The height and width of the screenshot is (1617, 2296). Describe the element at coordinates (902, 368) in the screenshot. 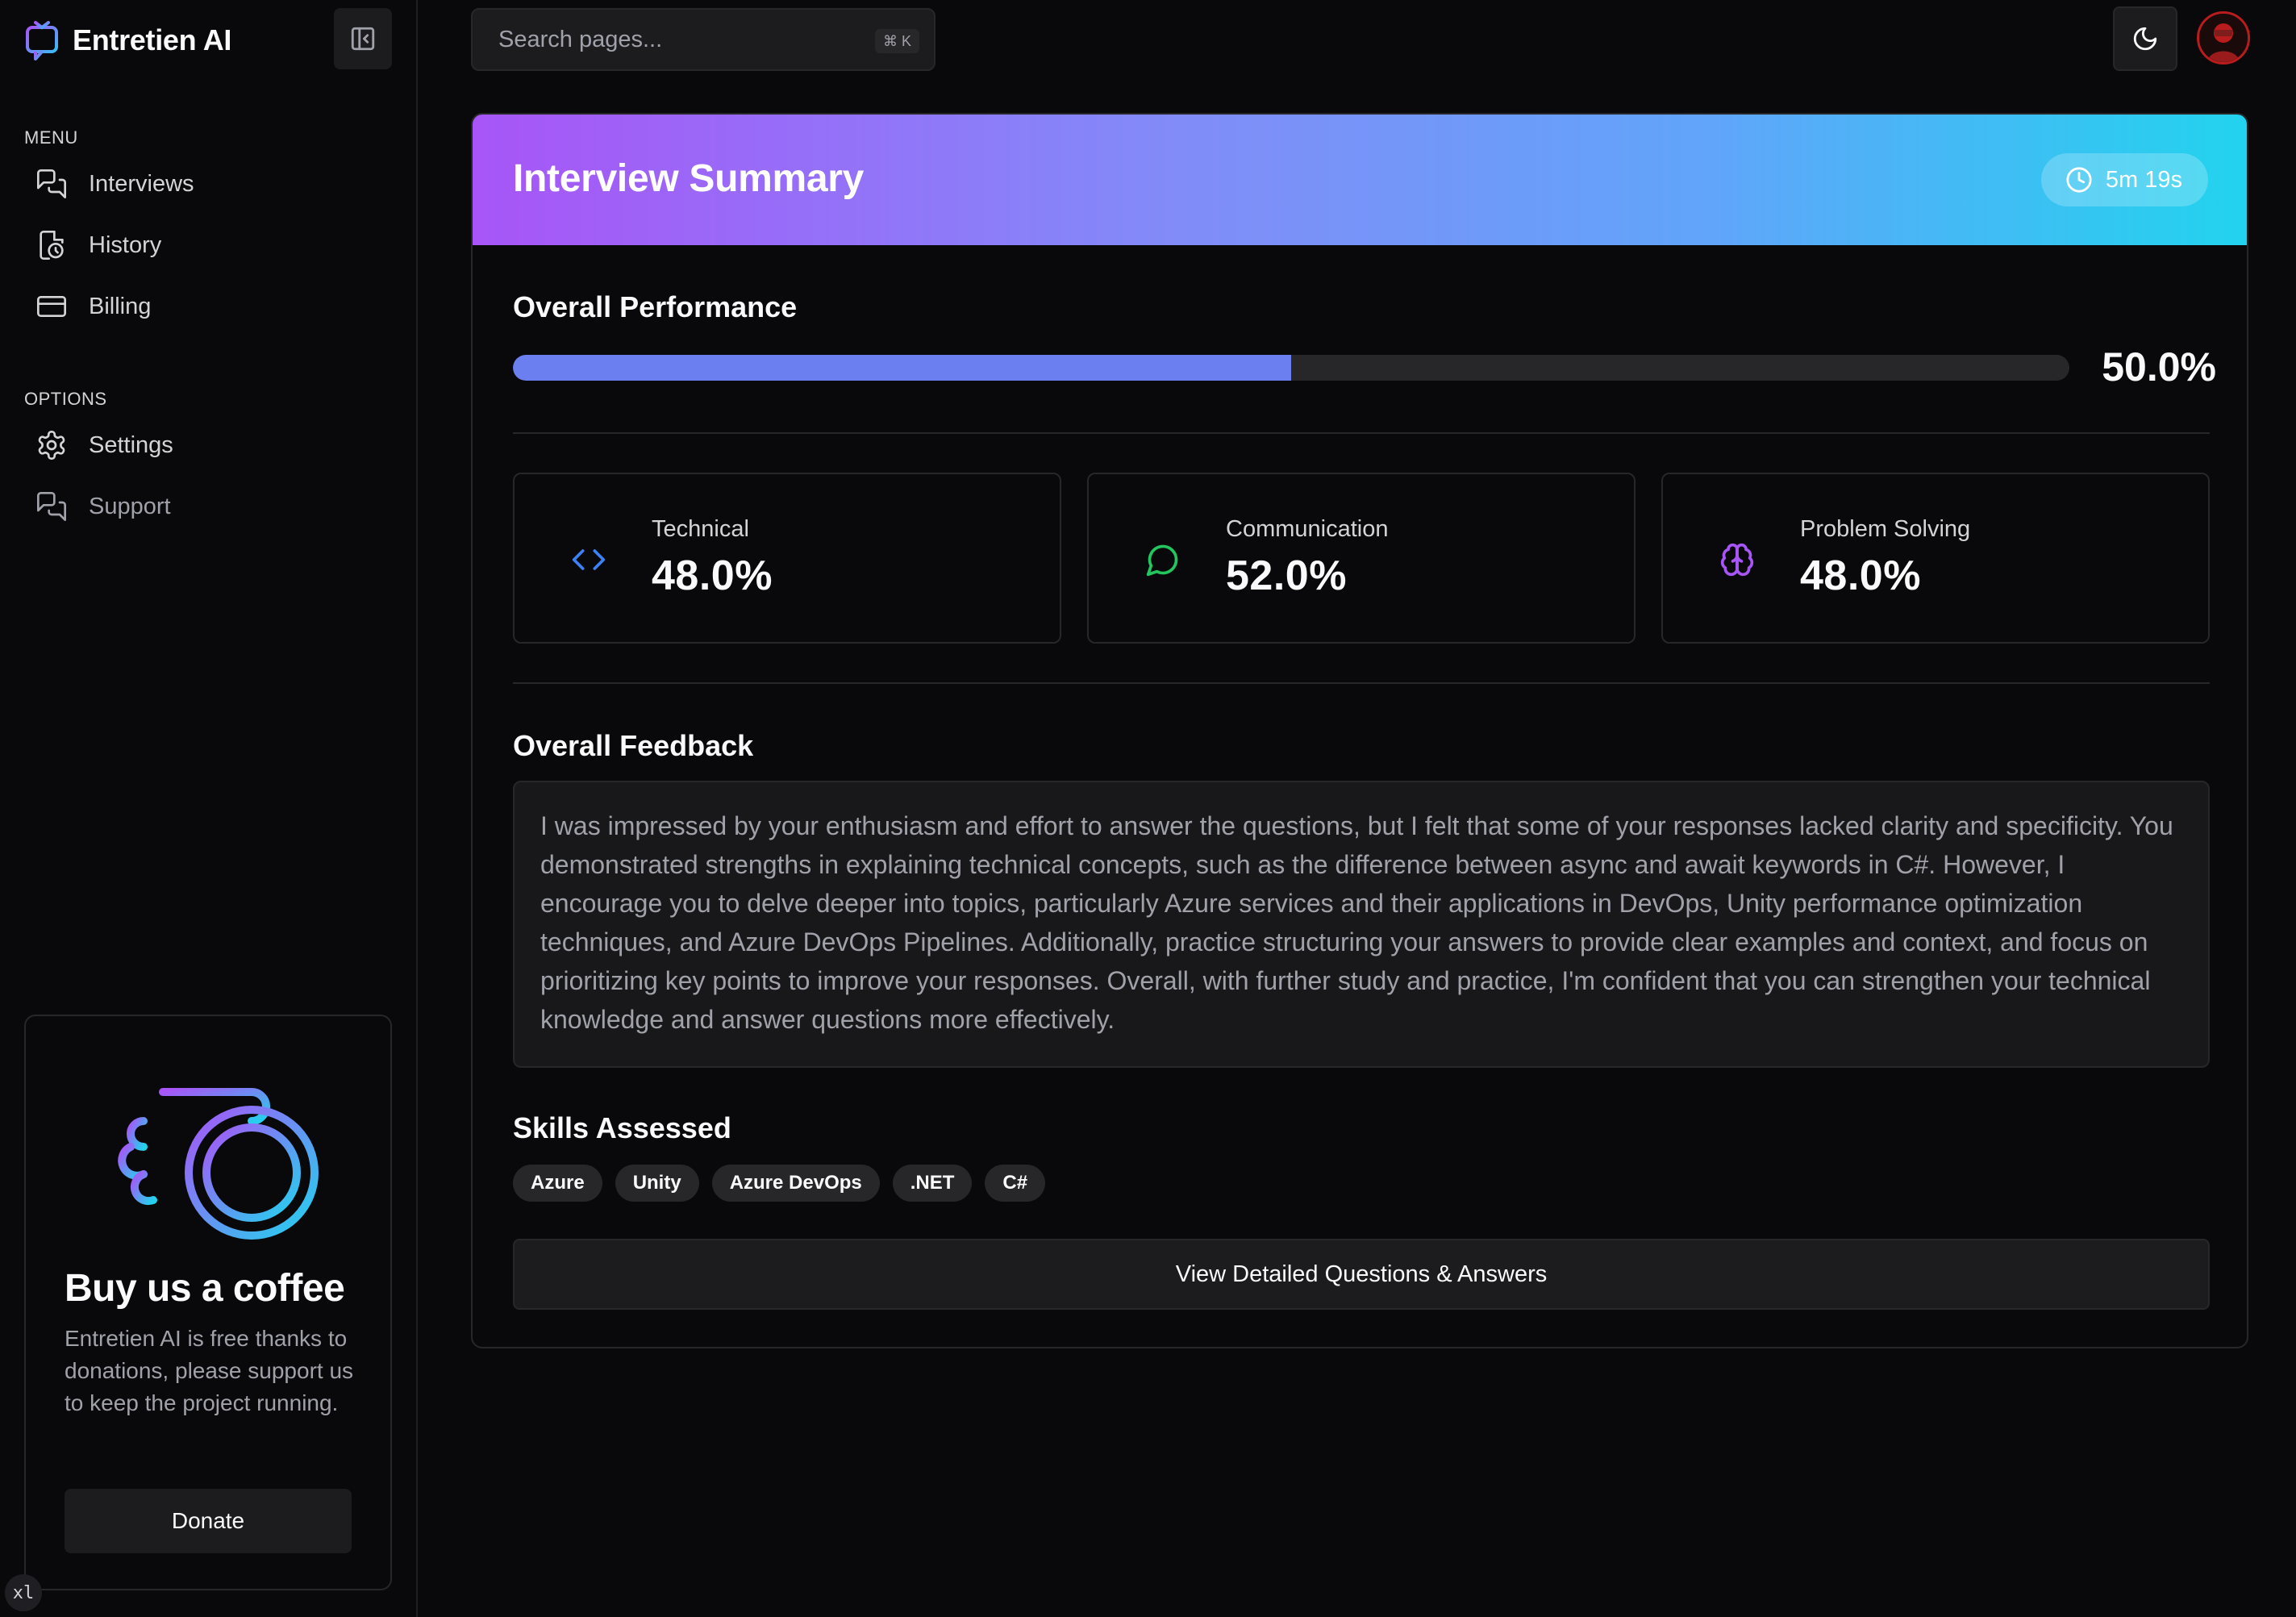

I see `overall-progress-fill` at that location.